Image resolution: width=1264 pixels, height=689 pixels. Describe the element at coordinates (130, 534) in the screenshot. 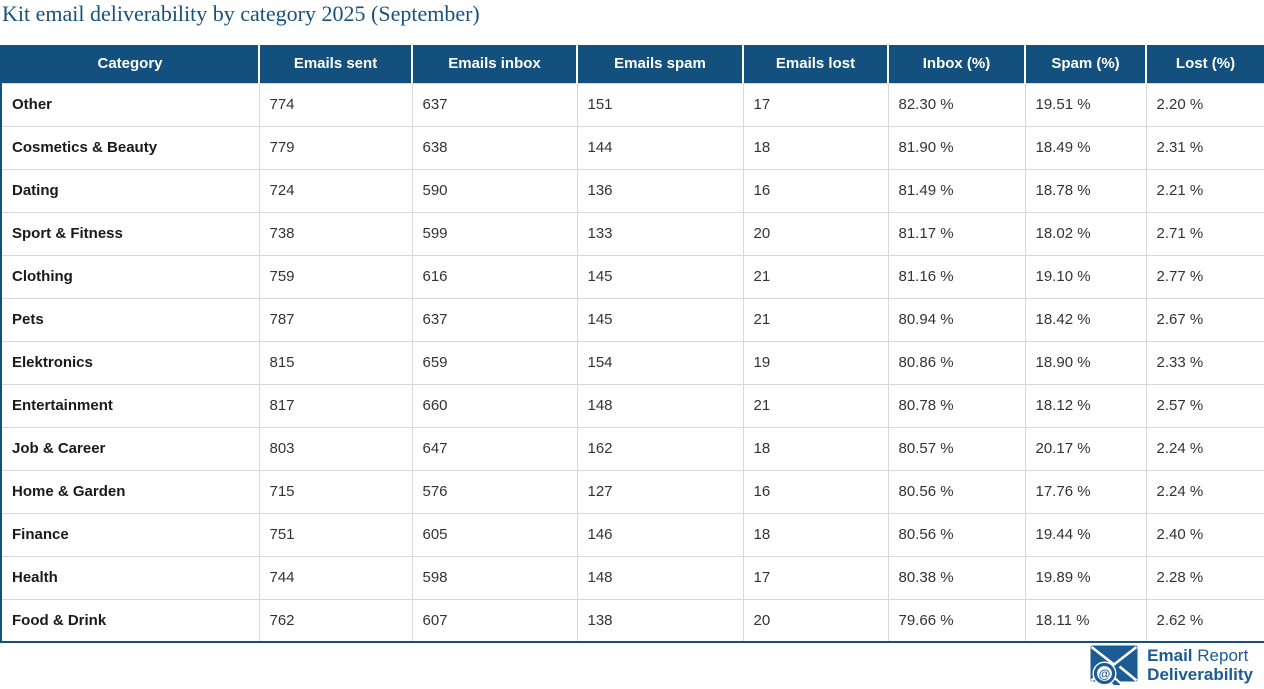

I see `category-cell: Finance` at that location.